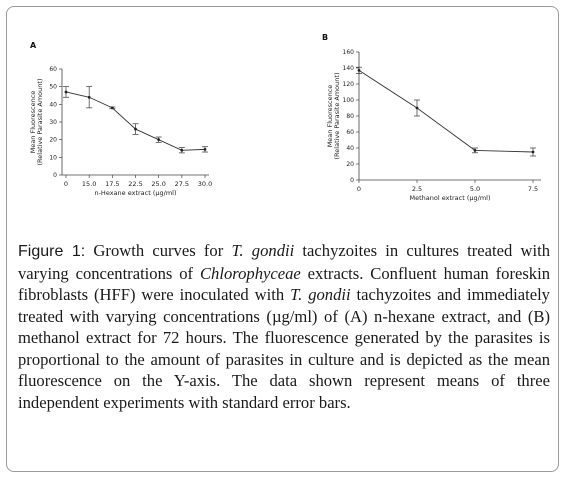 The image size is (567, 481). What do you see at coordinates (52, 251) in the screenshot?
I see `caption-label: Figure 1:` at bounding box center [52, 251].